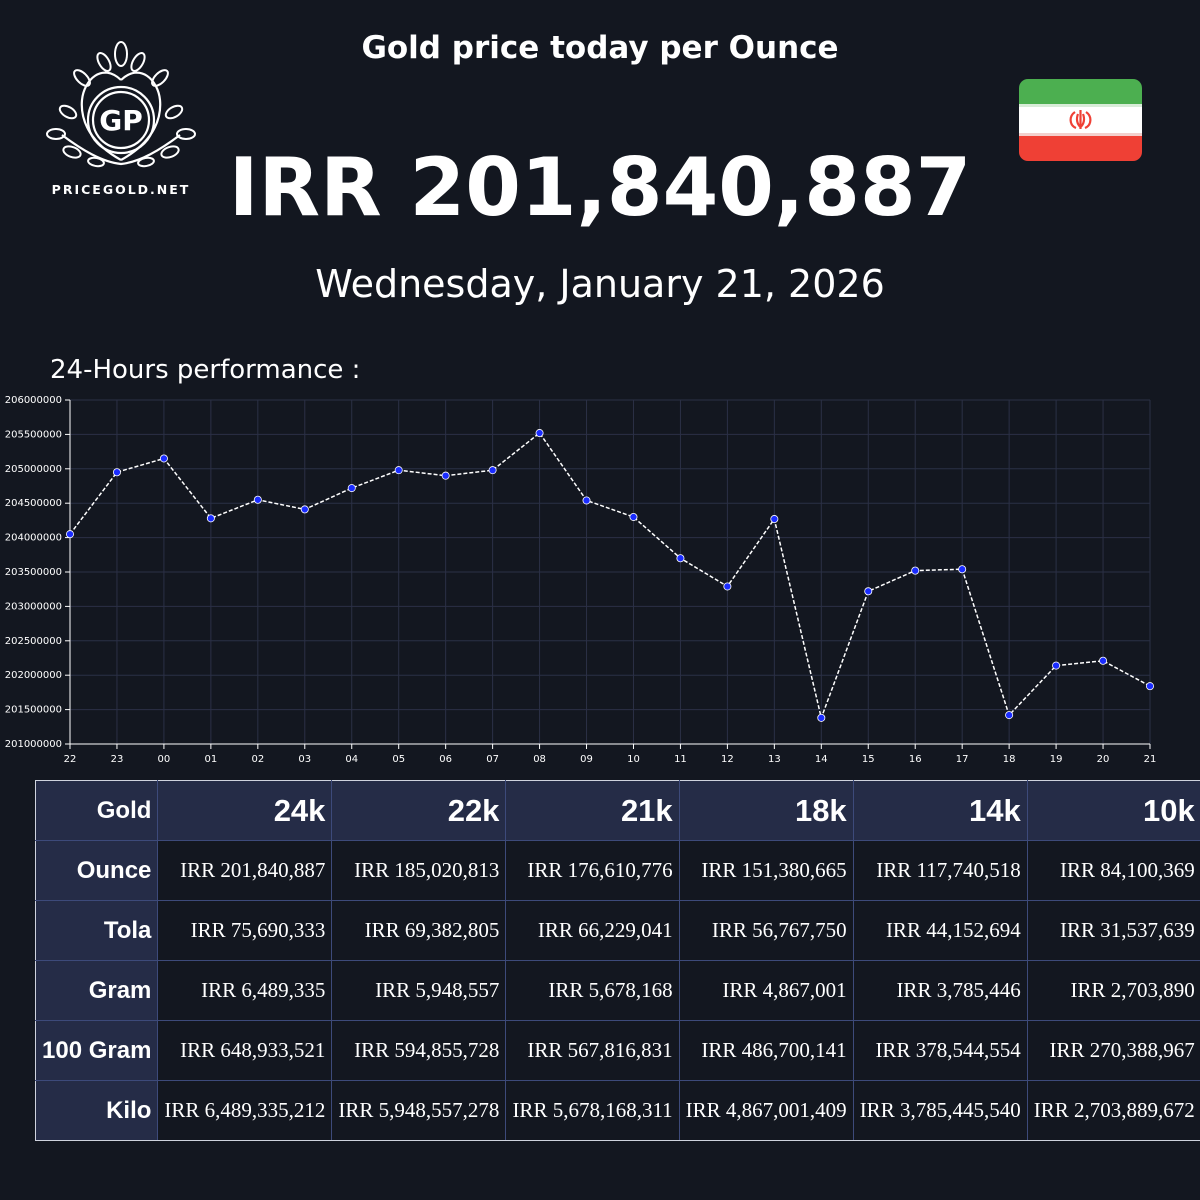  What do you see at coordinates (940, 1110) in the screenshot?
I see `price-cell: IRR 3,785,445,540` at bounding box center [940, 1110].